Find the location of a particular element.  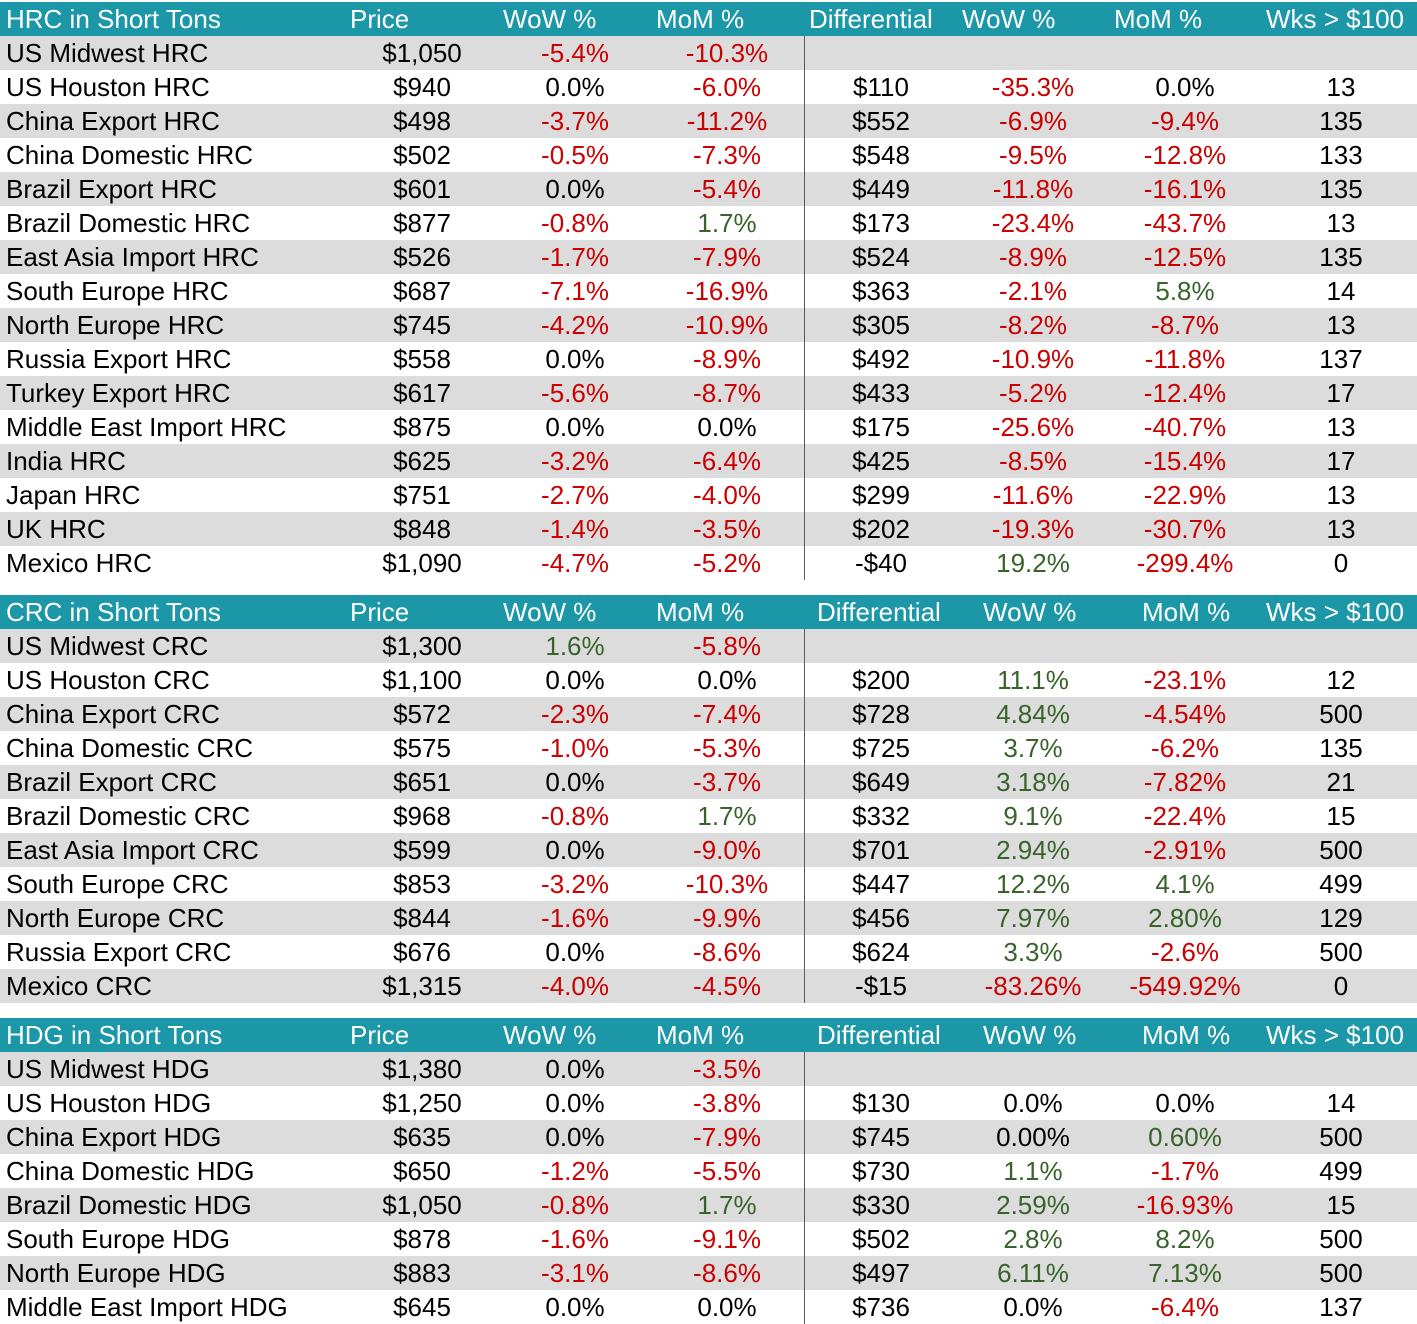

crc-cell-differential: $701 is located at coordinates (881, 850).